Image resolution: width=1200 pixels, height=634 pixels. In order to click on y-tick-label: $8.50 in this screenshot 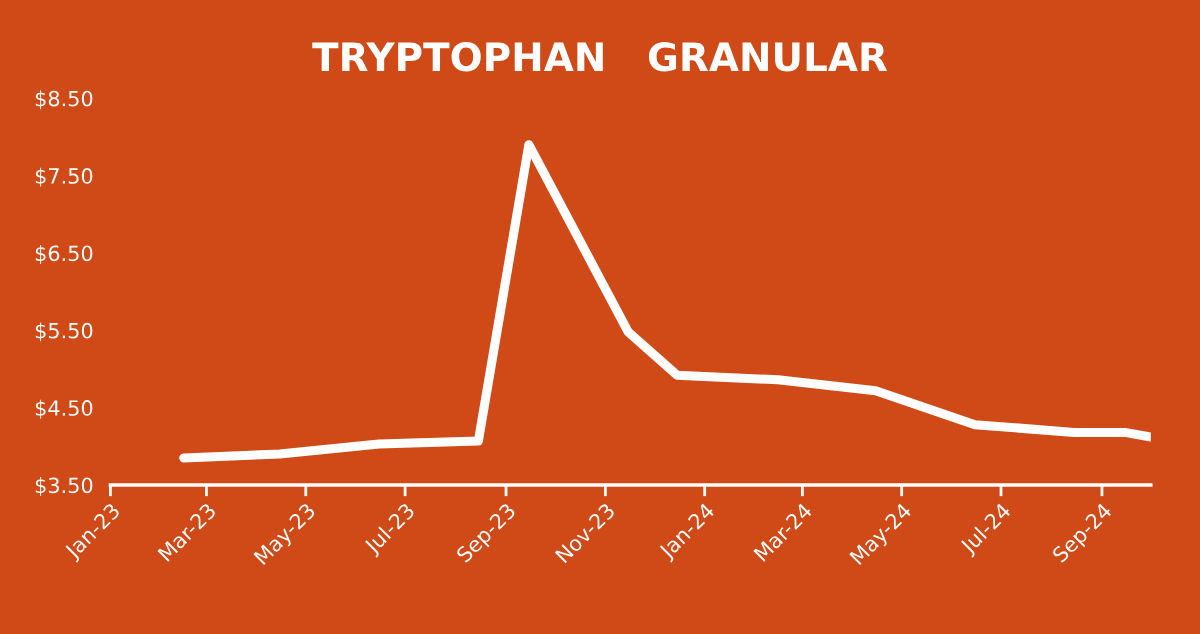, I will do `click(64, 100)`.